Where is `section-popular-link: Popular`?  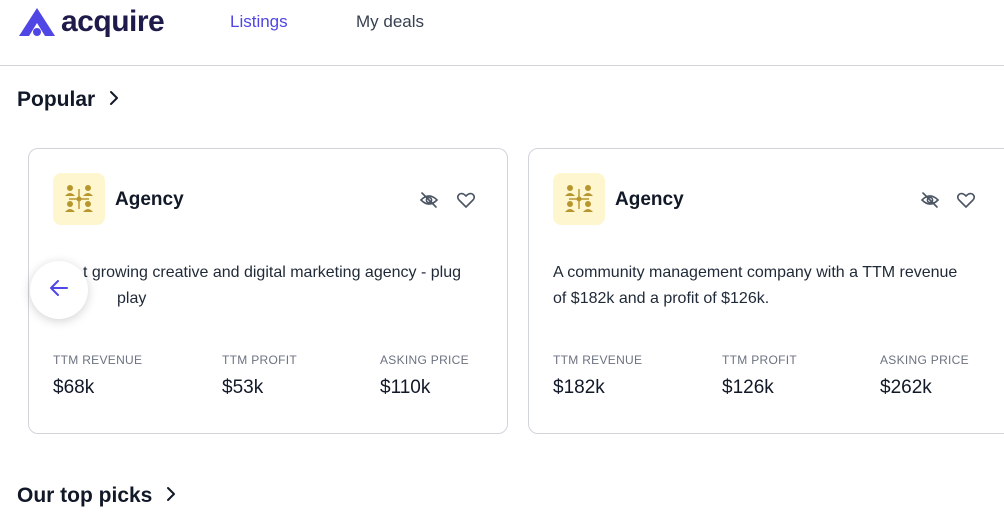 section-popular-link: Popular is located at coordinates (68, 100).